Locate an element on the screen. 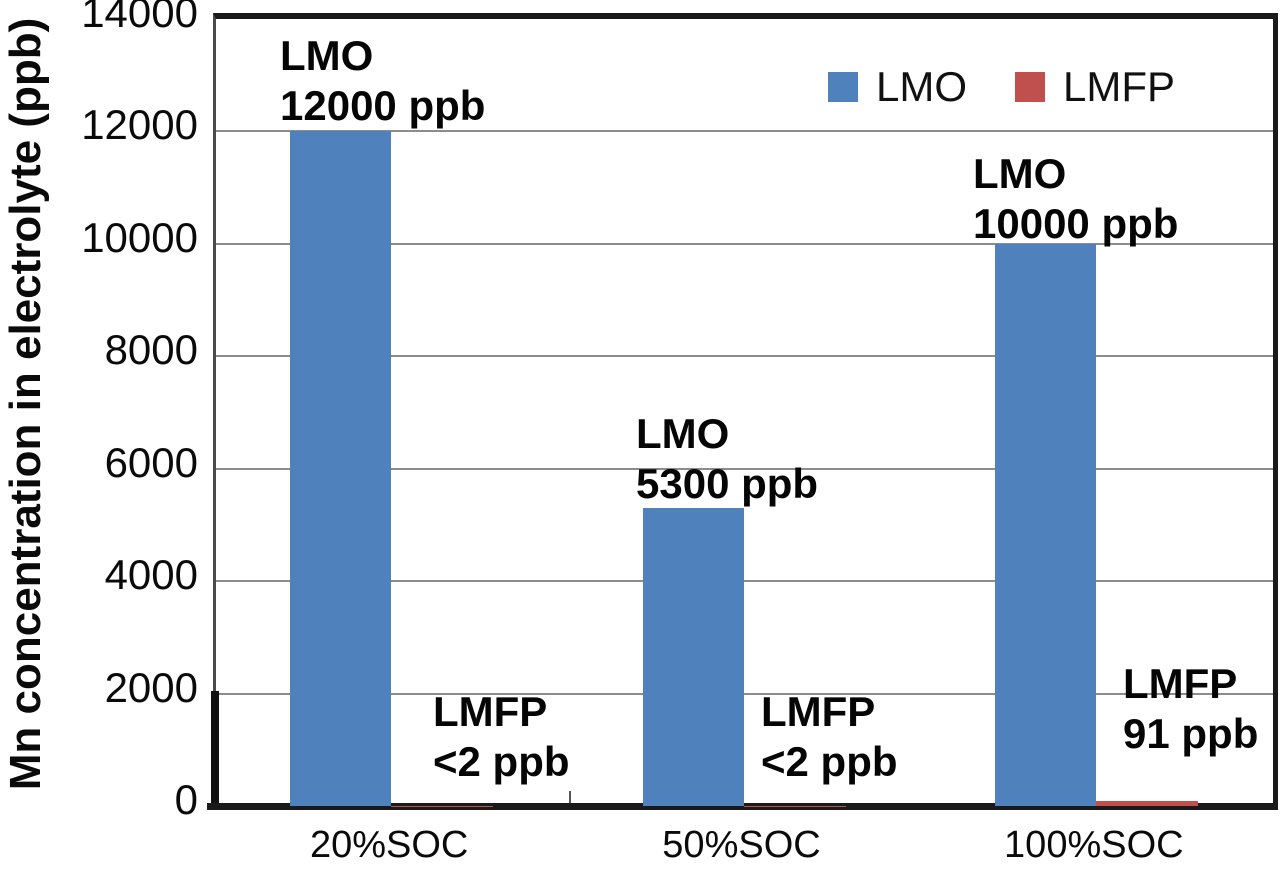 Image resolution: width=1280 pixels, height=874 pixels. bar-lmfp-100%soc is located at coordinates (1146, 803).